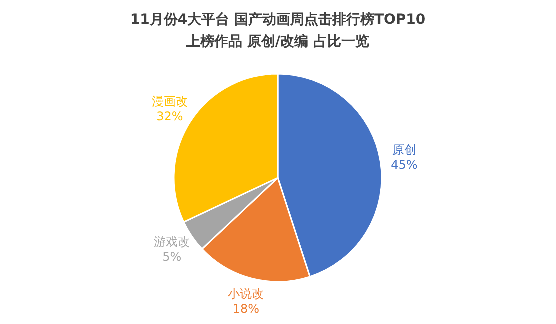 Image resolution: width=556 pixels, height=324 pixels. What do you see at coordinates (172, 241) in the screenshot?
I see `slice-label: 游戏改` at bounding box center [172, 241].